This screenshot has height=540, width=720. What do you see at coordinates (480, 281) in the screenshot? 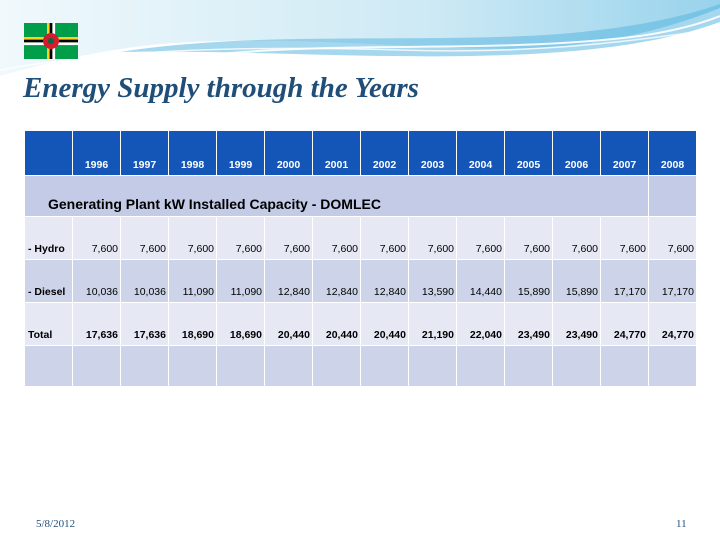
I see `table-cell: 14,440` at bounding box center [480, 281].